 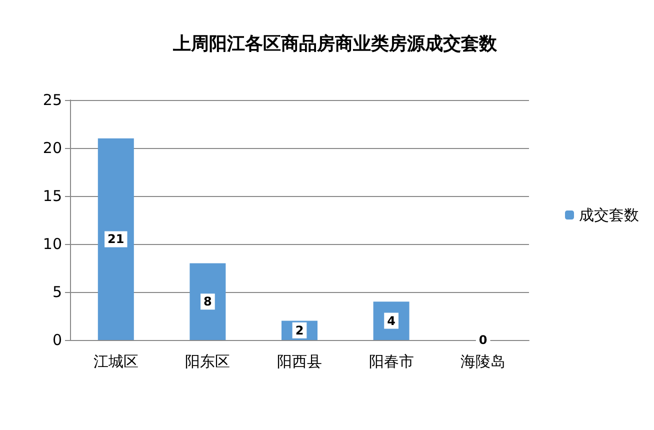 What do you see at coordinates (115, 361) in the screenshot?
I see `x-tick-label: 江城区` at bounding box center [115, 361].